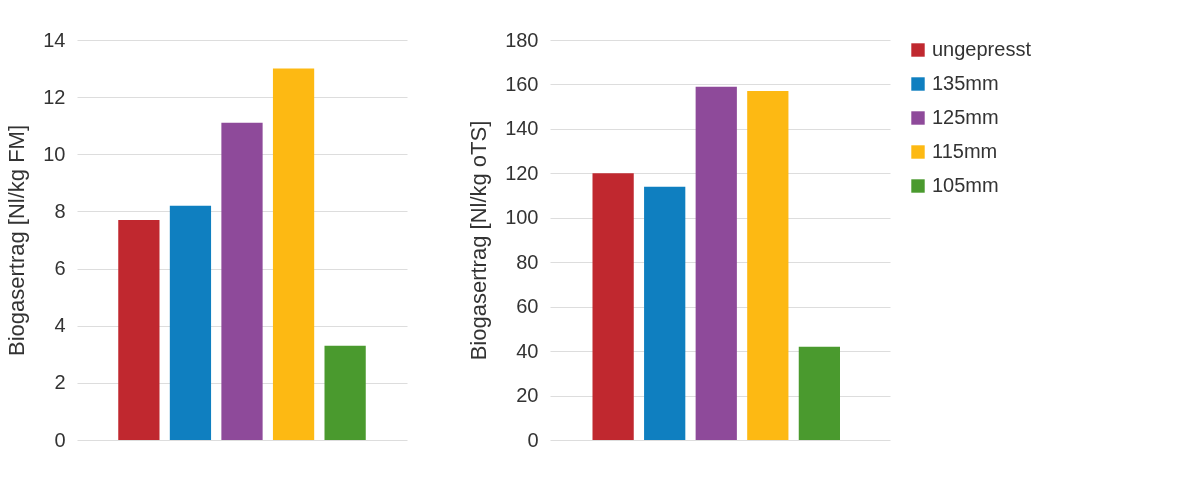 This screenshot has width=1184, height=485. I want to click on y-tick-label: 80, so click(527, 261).